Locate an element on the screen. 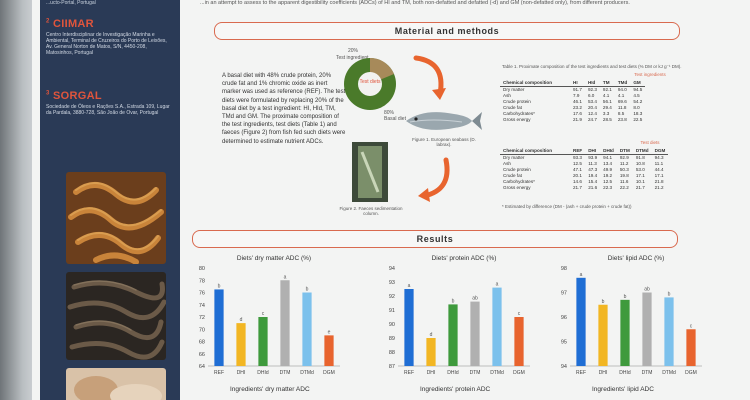 This screenshot has width=750, height=400. y-tick-label: 70 is located at coordinates (202, 330).